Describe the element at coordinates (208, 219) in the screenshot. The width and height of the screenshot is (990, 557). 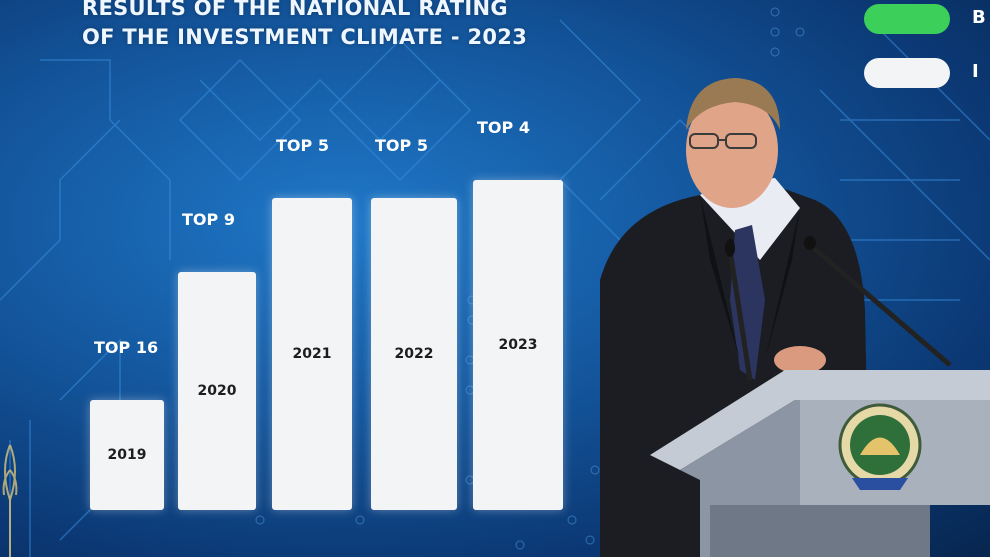
I see `rank-label-2020: TOP 9` at that location.